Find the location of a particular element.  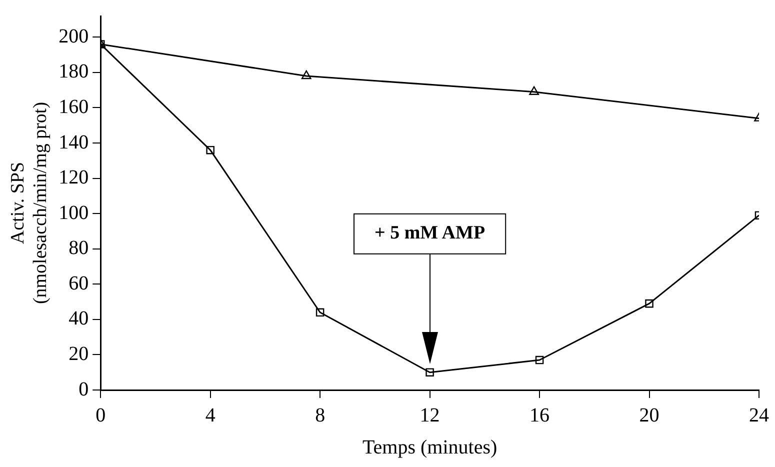

x-axis-title: Temps (minutes) is located at coordinates (430, 447).